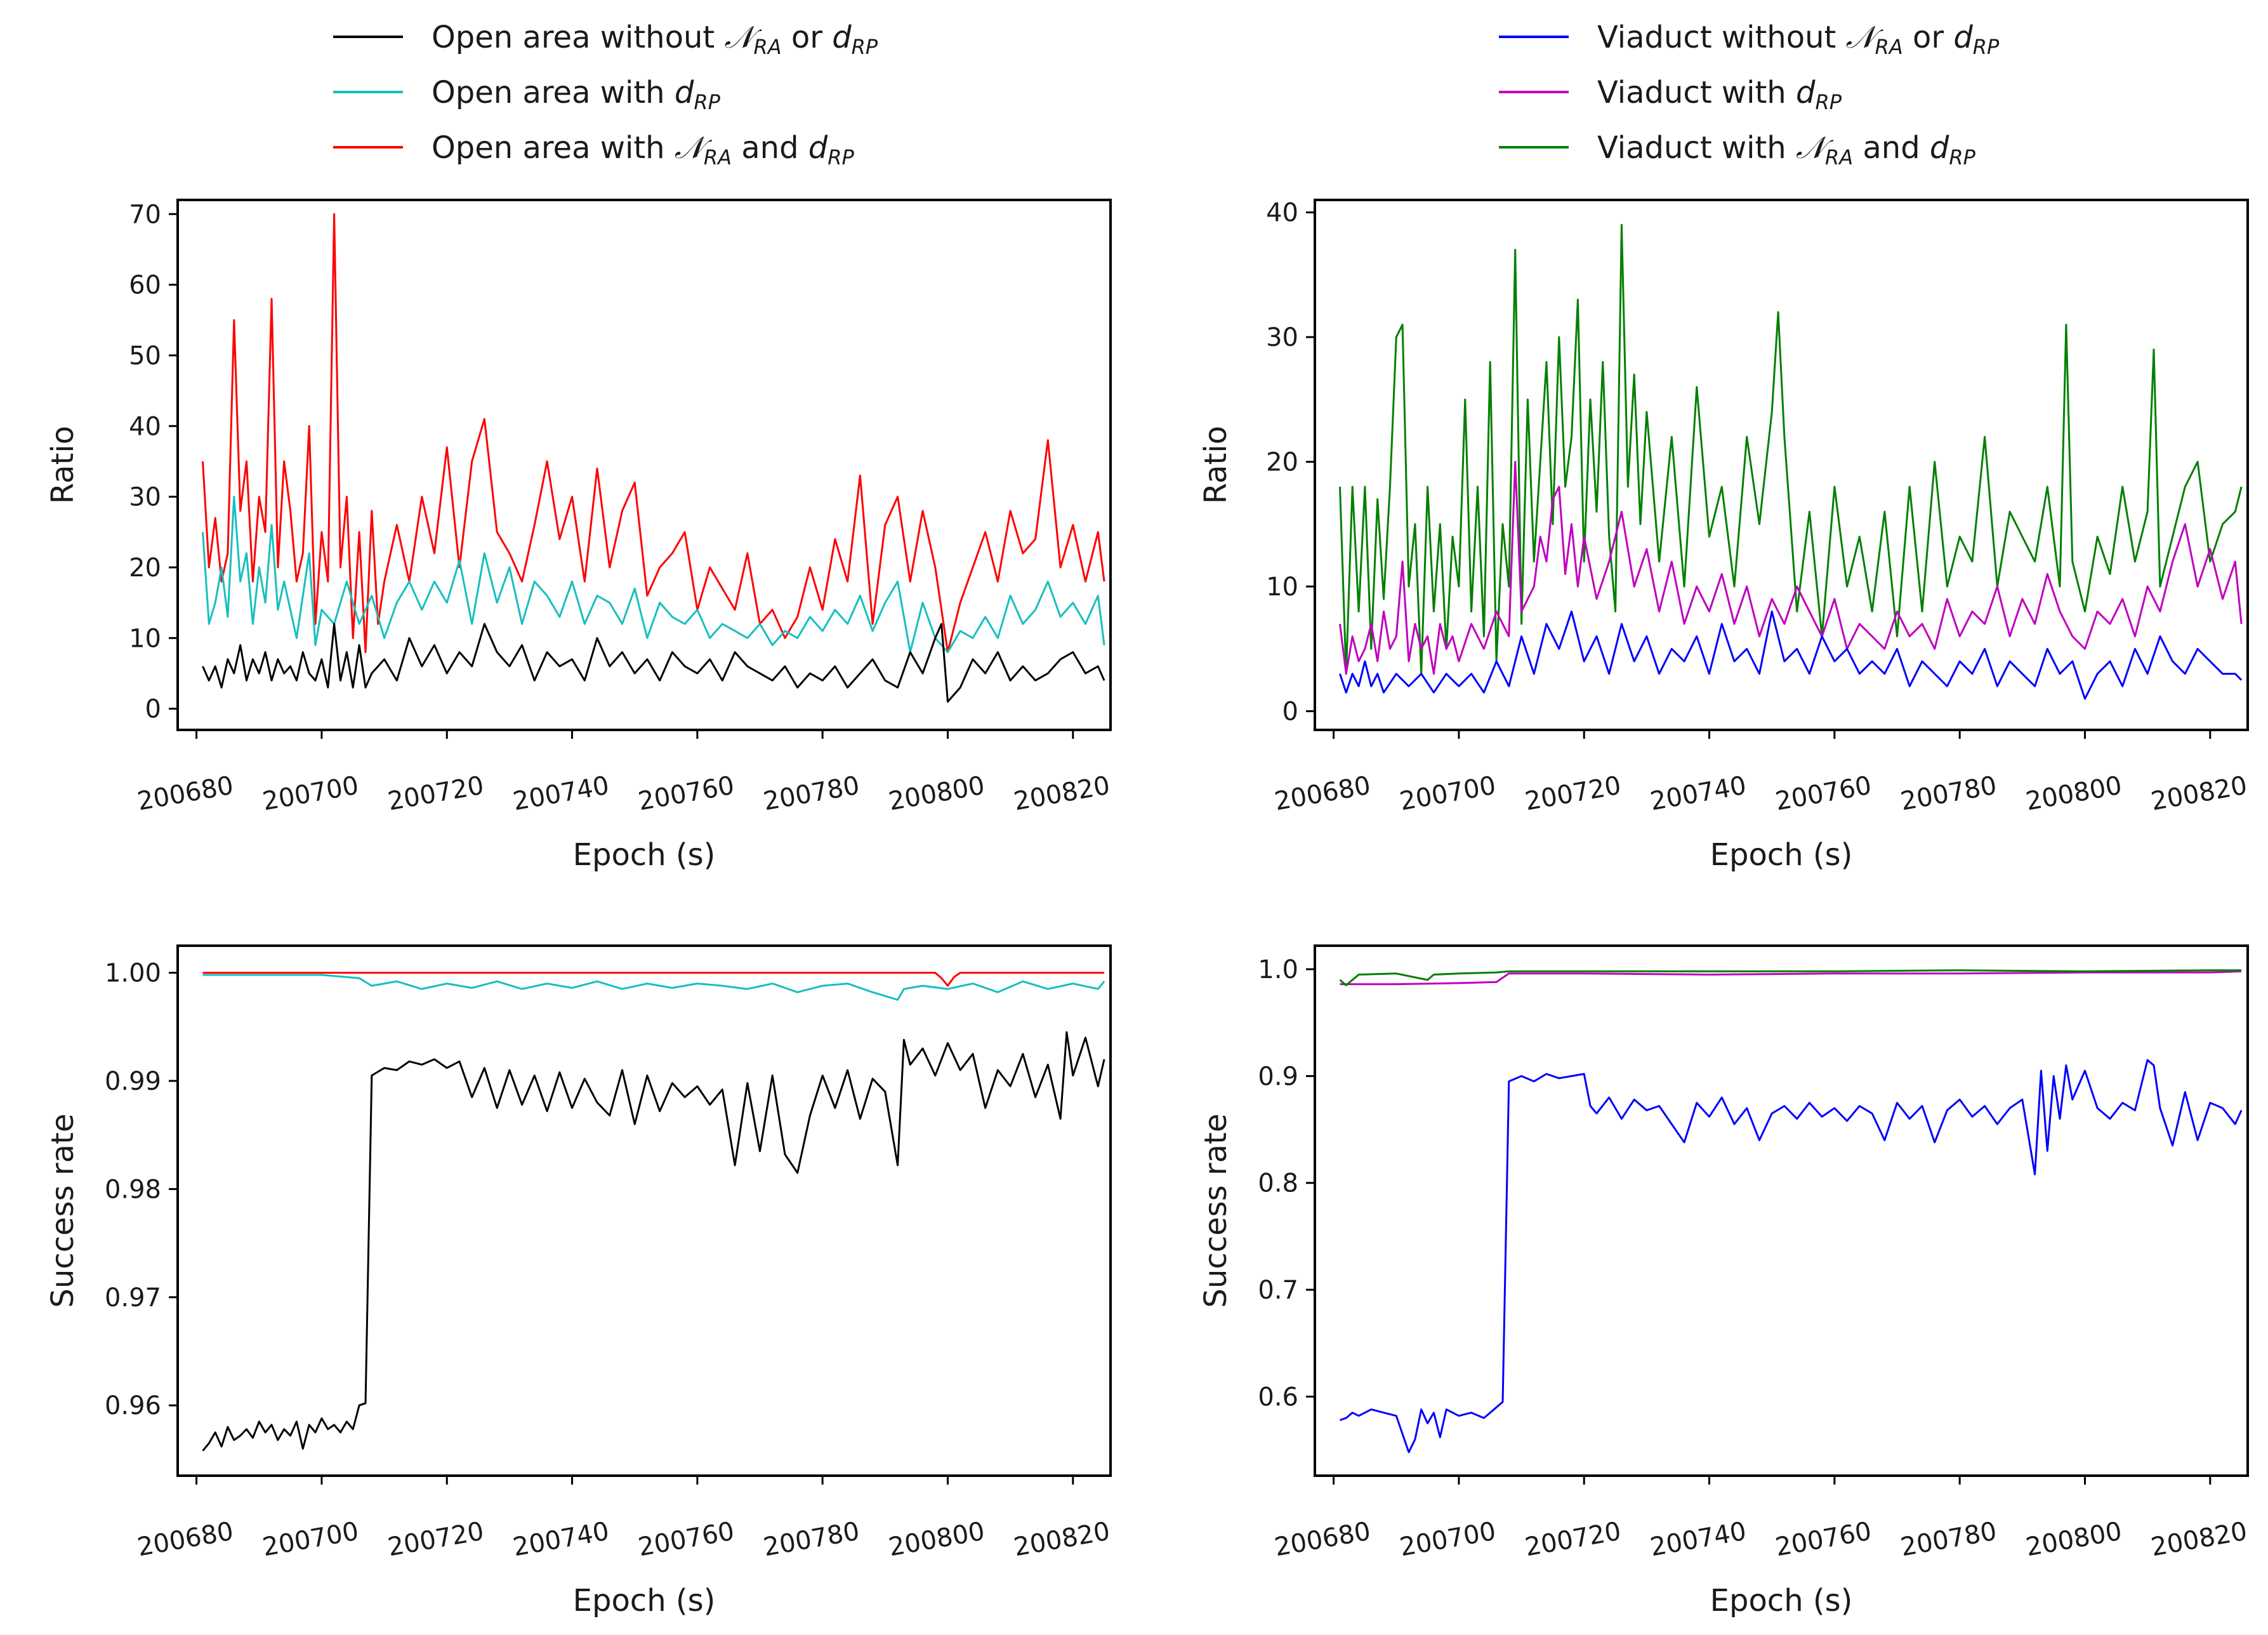 Image resolution: width=2268 pixels, height=1635 pixels. What do you see at coordinates (1719, 94) in the screenshot?
I see `legend-label: Viaduct with dRP` at bounding box center [1719, 94].